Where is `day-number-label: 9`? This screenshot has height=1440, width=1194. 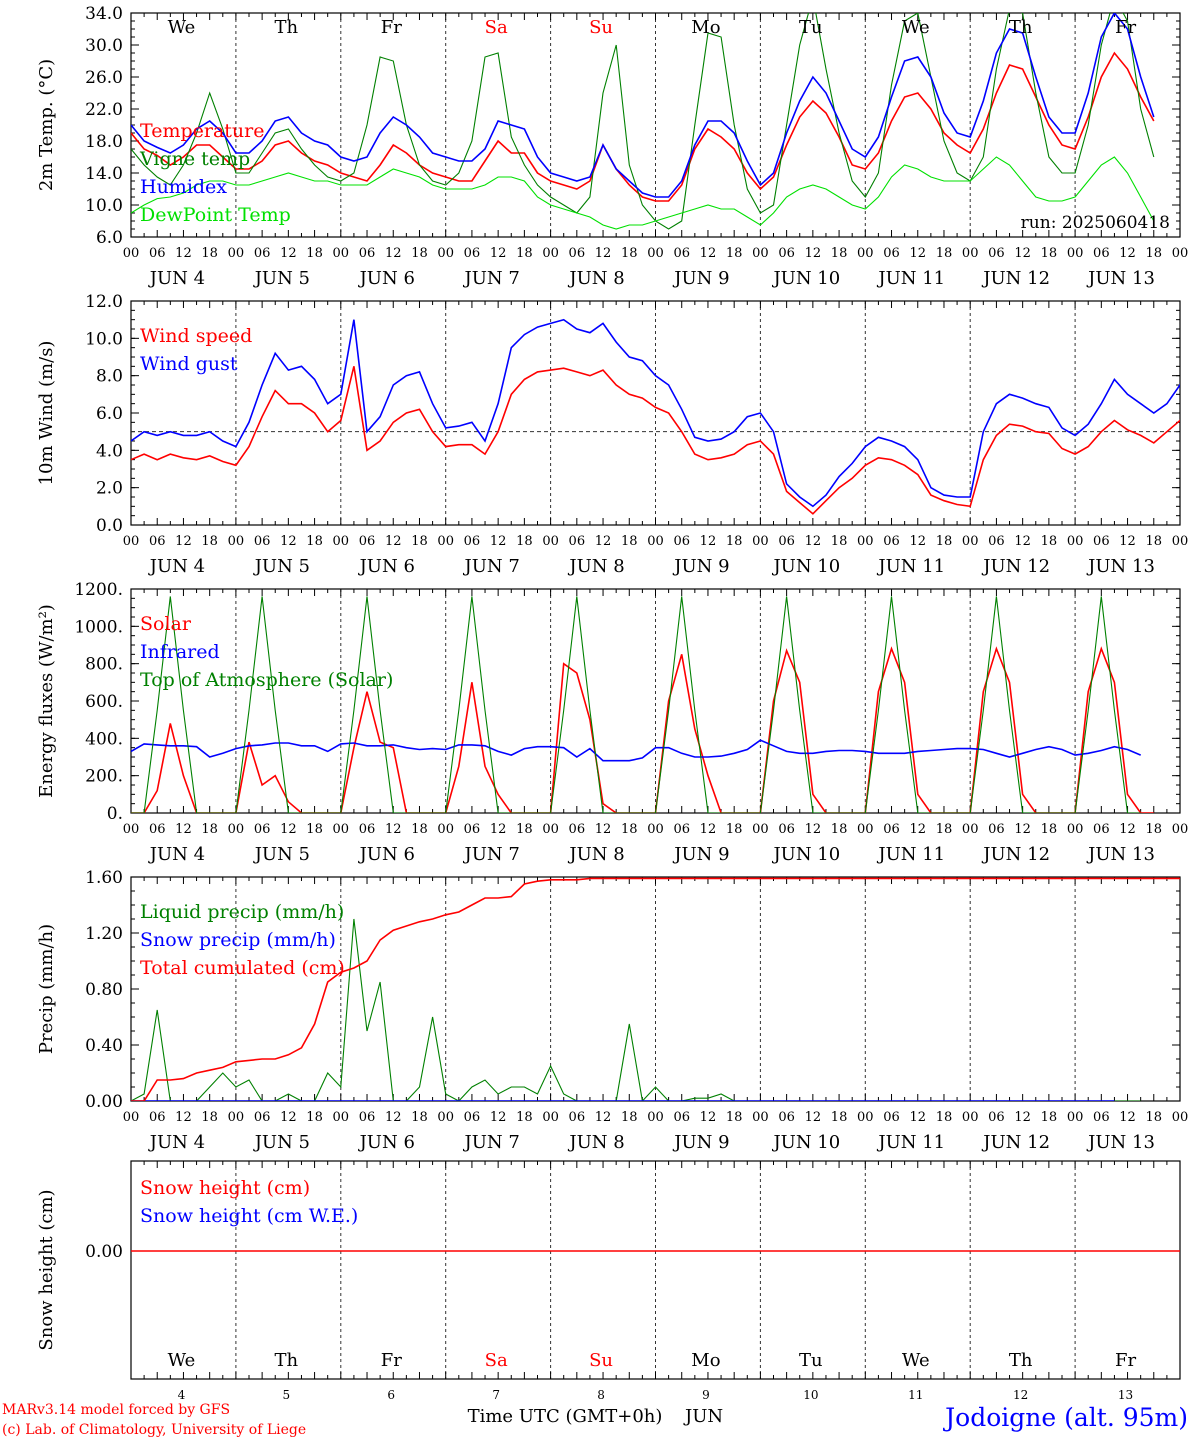 day-number-label: 9 is located at coordinates (706, 1395).